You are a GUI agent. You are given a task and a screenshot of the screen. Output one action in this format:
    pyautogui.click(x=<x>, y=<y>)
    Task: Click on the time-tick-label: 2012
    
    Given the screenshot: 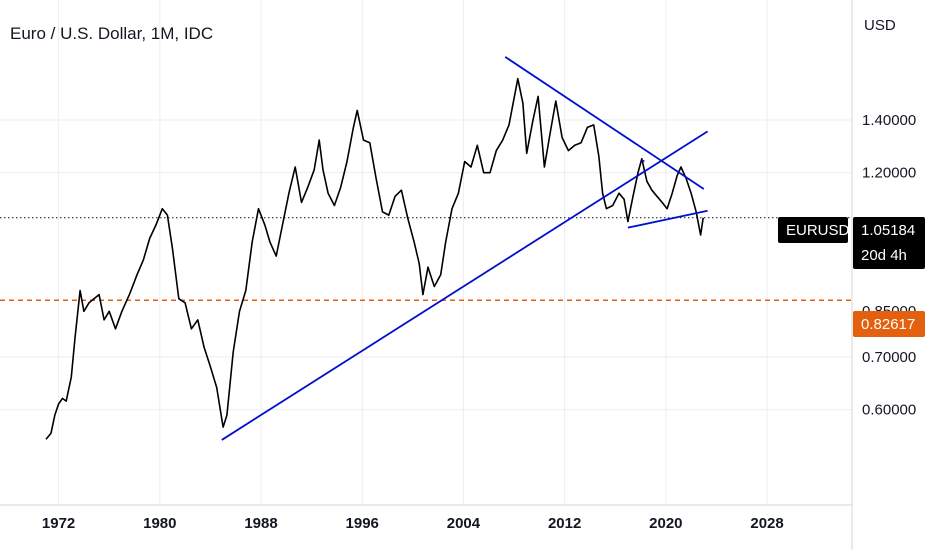 What is the action you would take?
    pyautogui.click(x=564, y=523)
    